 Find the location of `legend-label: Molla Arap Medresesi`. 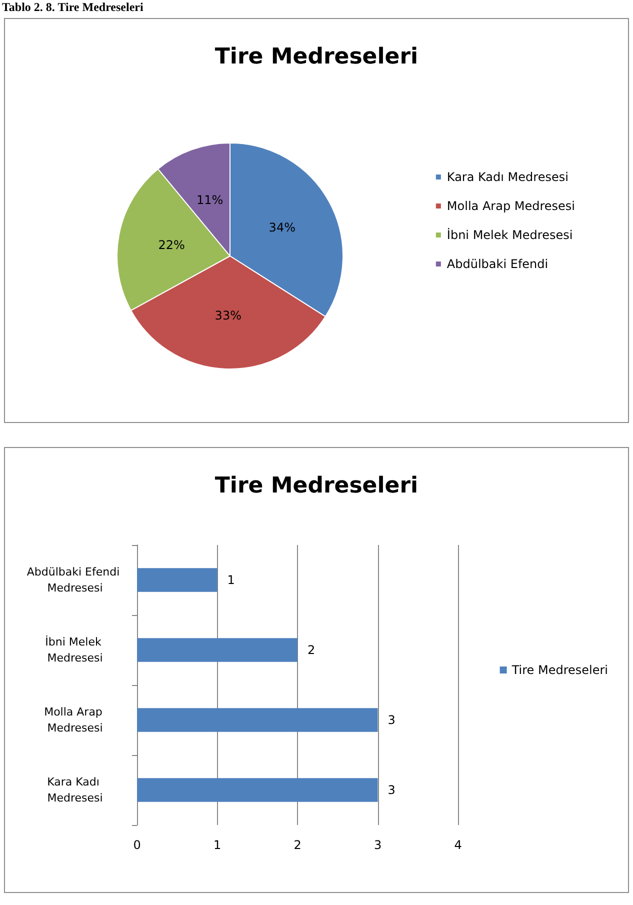

legend-label: Molla Arap Medresesi is located at coordinates (511, 206).